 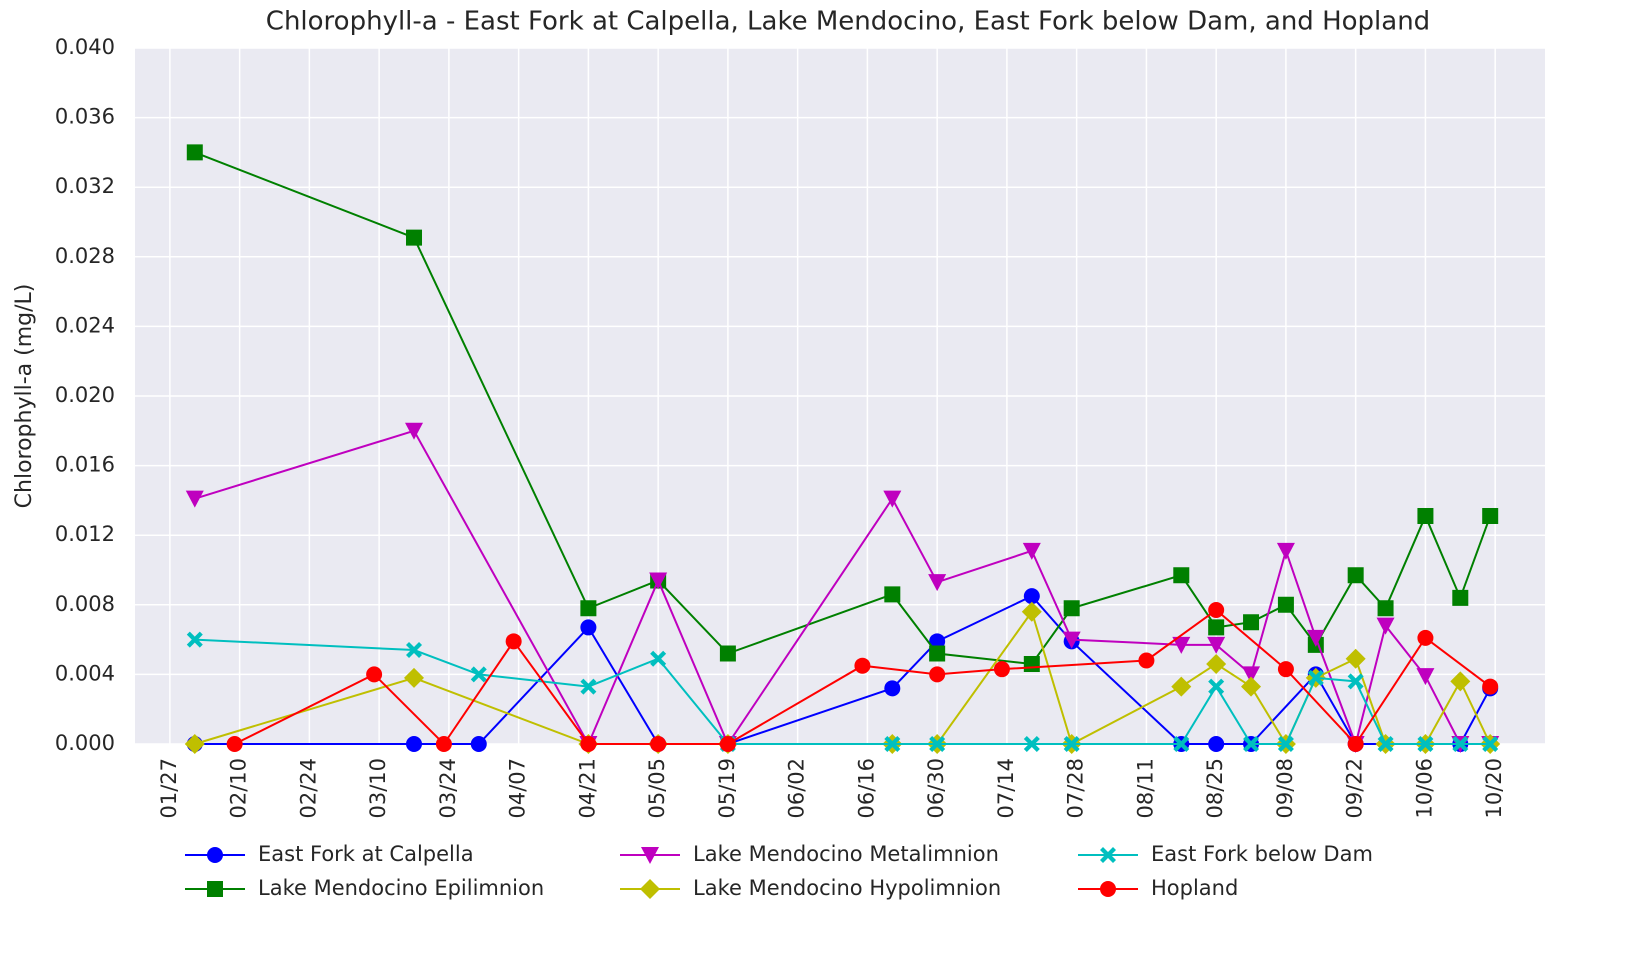 I want to click on legend-label: Lake Mendocino Metalimnion, so click(x=846, y=854).